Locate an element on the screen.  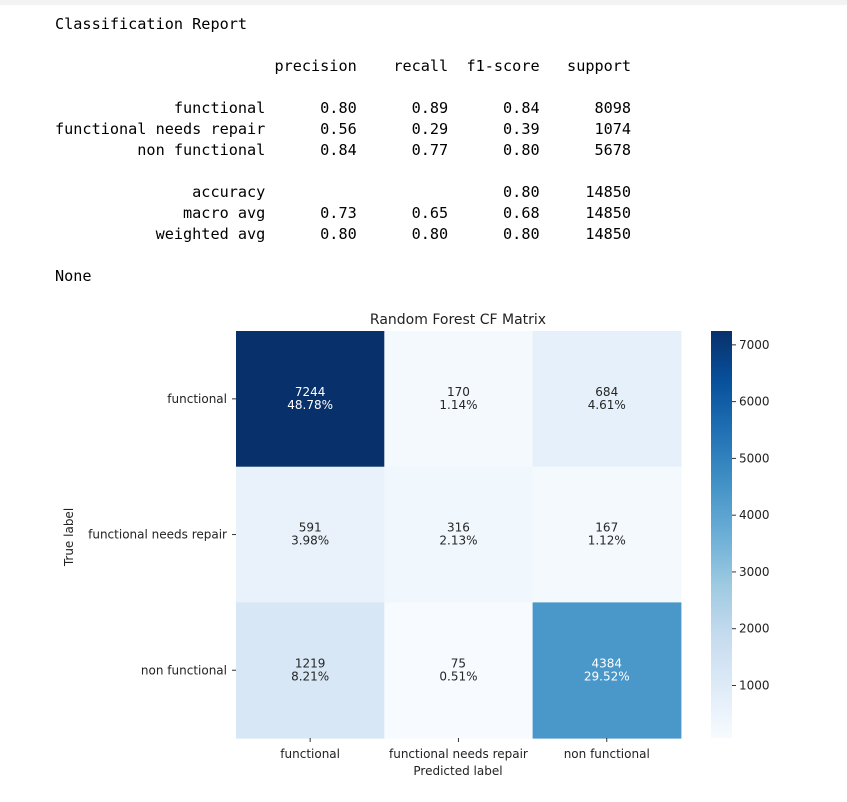
colorbar-tick-label: 5000 is located at coordinates (754, 458).